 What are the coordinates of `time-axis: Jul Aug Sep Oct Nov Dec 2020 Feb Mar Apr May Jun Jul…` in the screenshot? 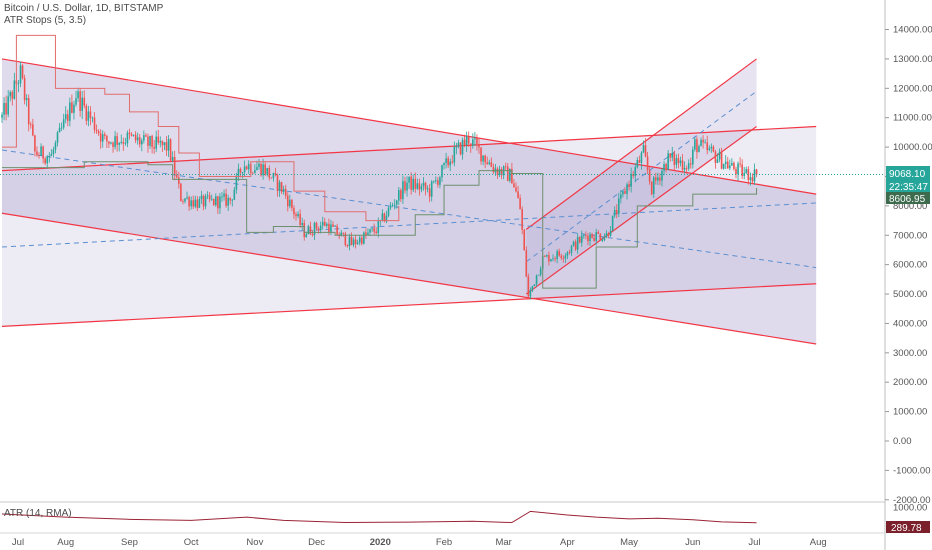 It's located at (419, 542).